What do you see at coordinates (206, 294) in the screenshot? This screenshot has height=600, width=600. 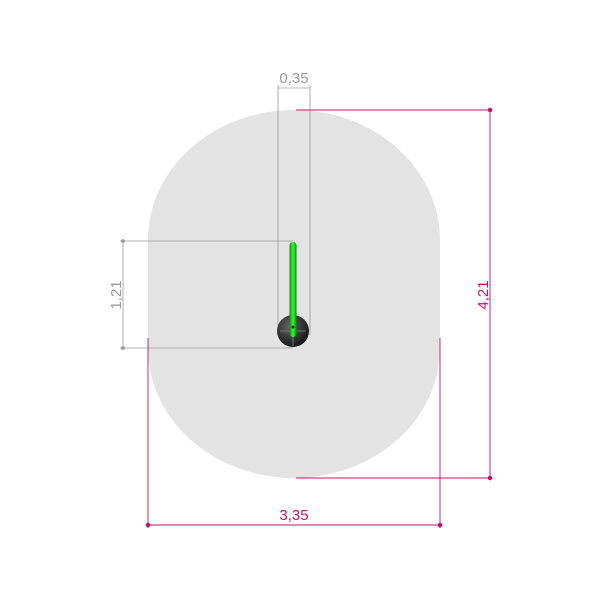 I see `slot-depth-dimension` at bounding box center [206, 294].